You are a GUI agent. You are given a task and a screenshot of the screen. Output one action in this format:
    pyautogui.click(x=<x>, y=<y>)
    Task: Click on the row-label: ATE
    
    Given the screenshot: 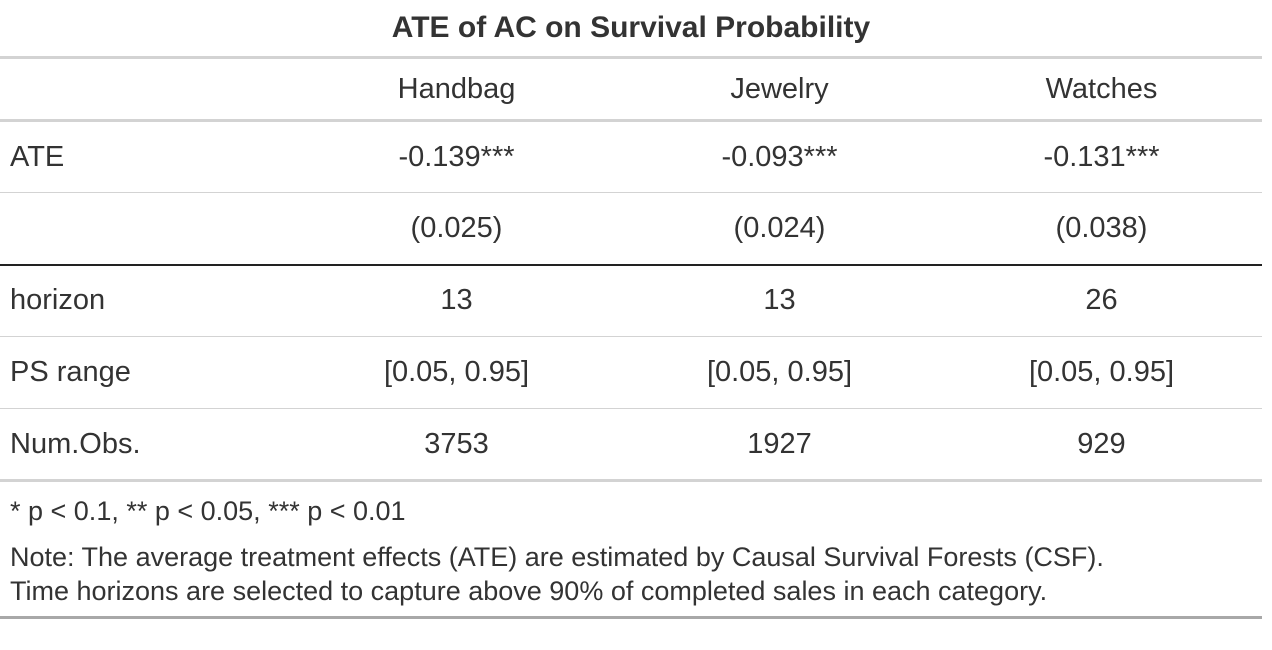 What is the action you would take?
    pyautogui.click(x=147, y=156)
    